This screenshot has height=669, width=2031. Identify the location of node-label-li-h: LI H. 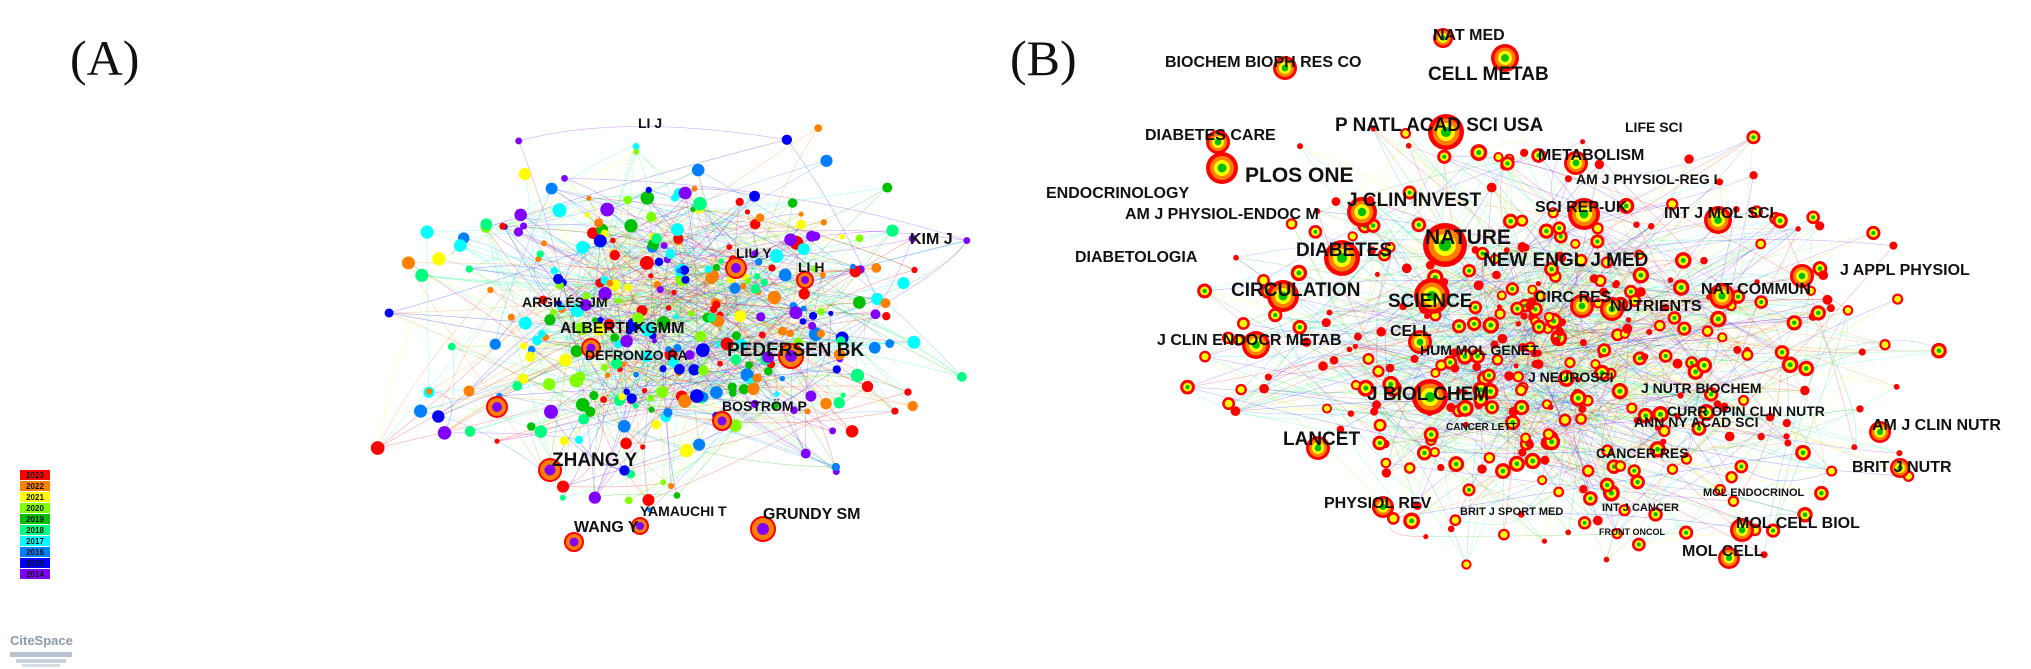
(811, 267).